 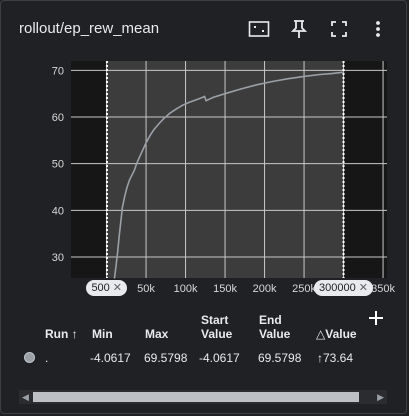 I want to click on scrollbar-thumb, so click(x=196, y=397).